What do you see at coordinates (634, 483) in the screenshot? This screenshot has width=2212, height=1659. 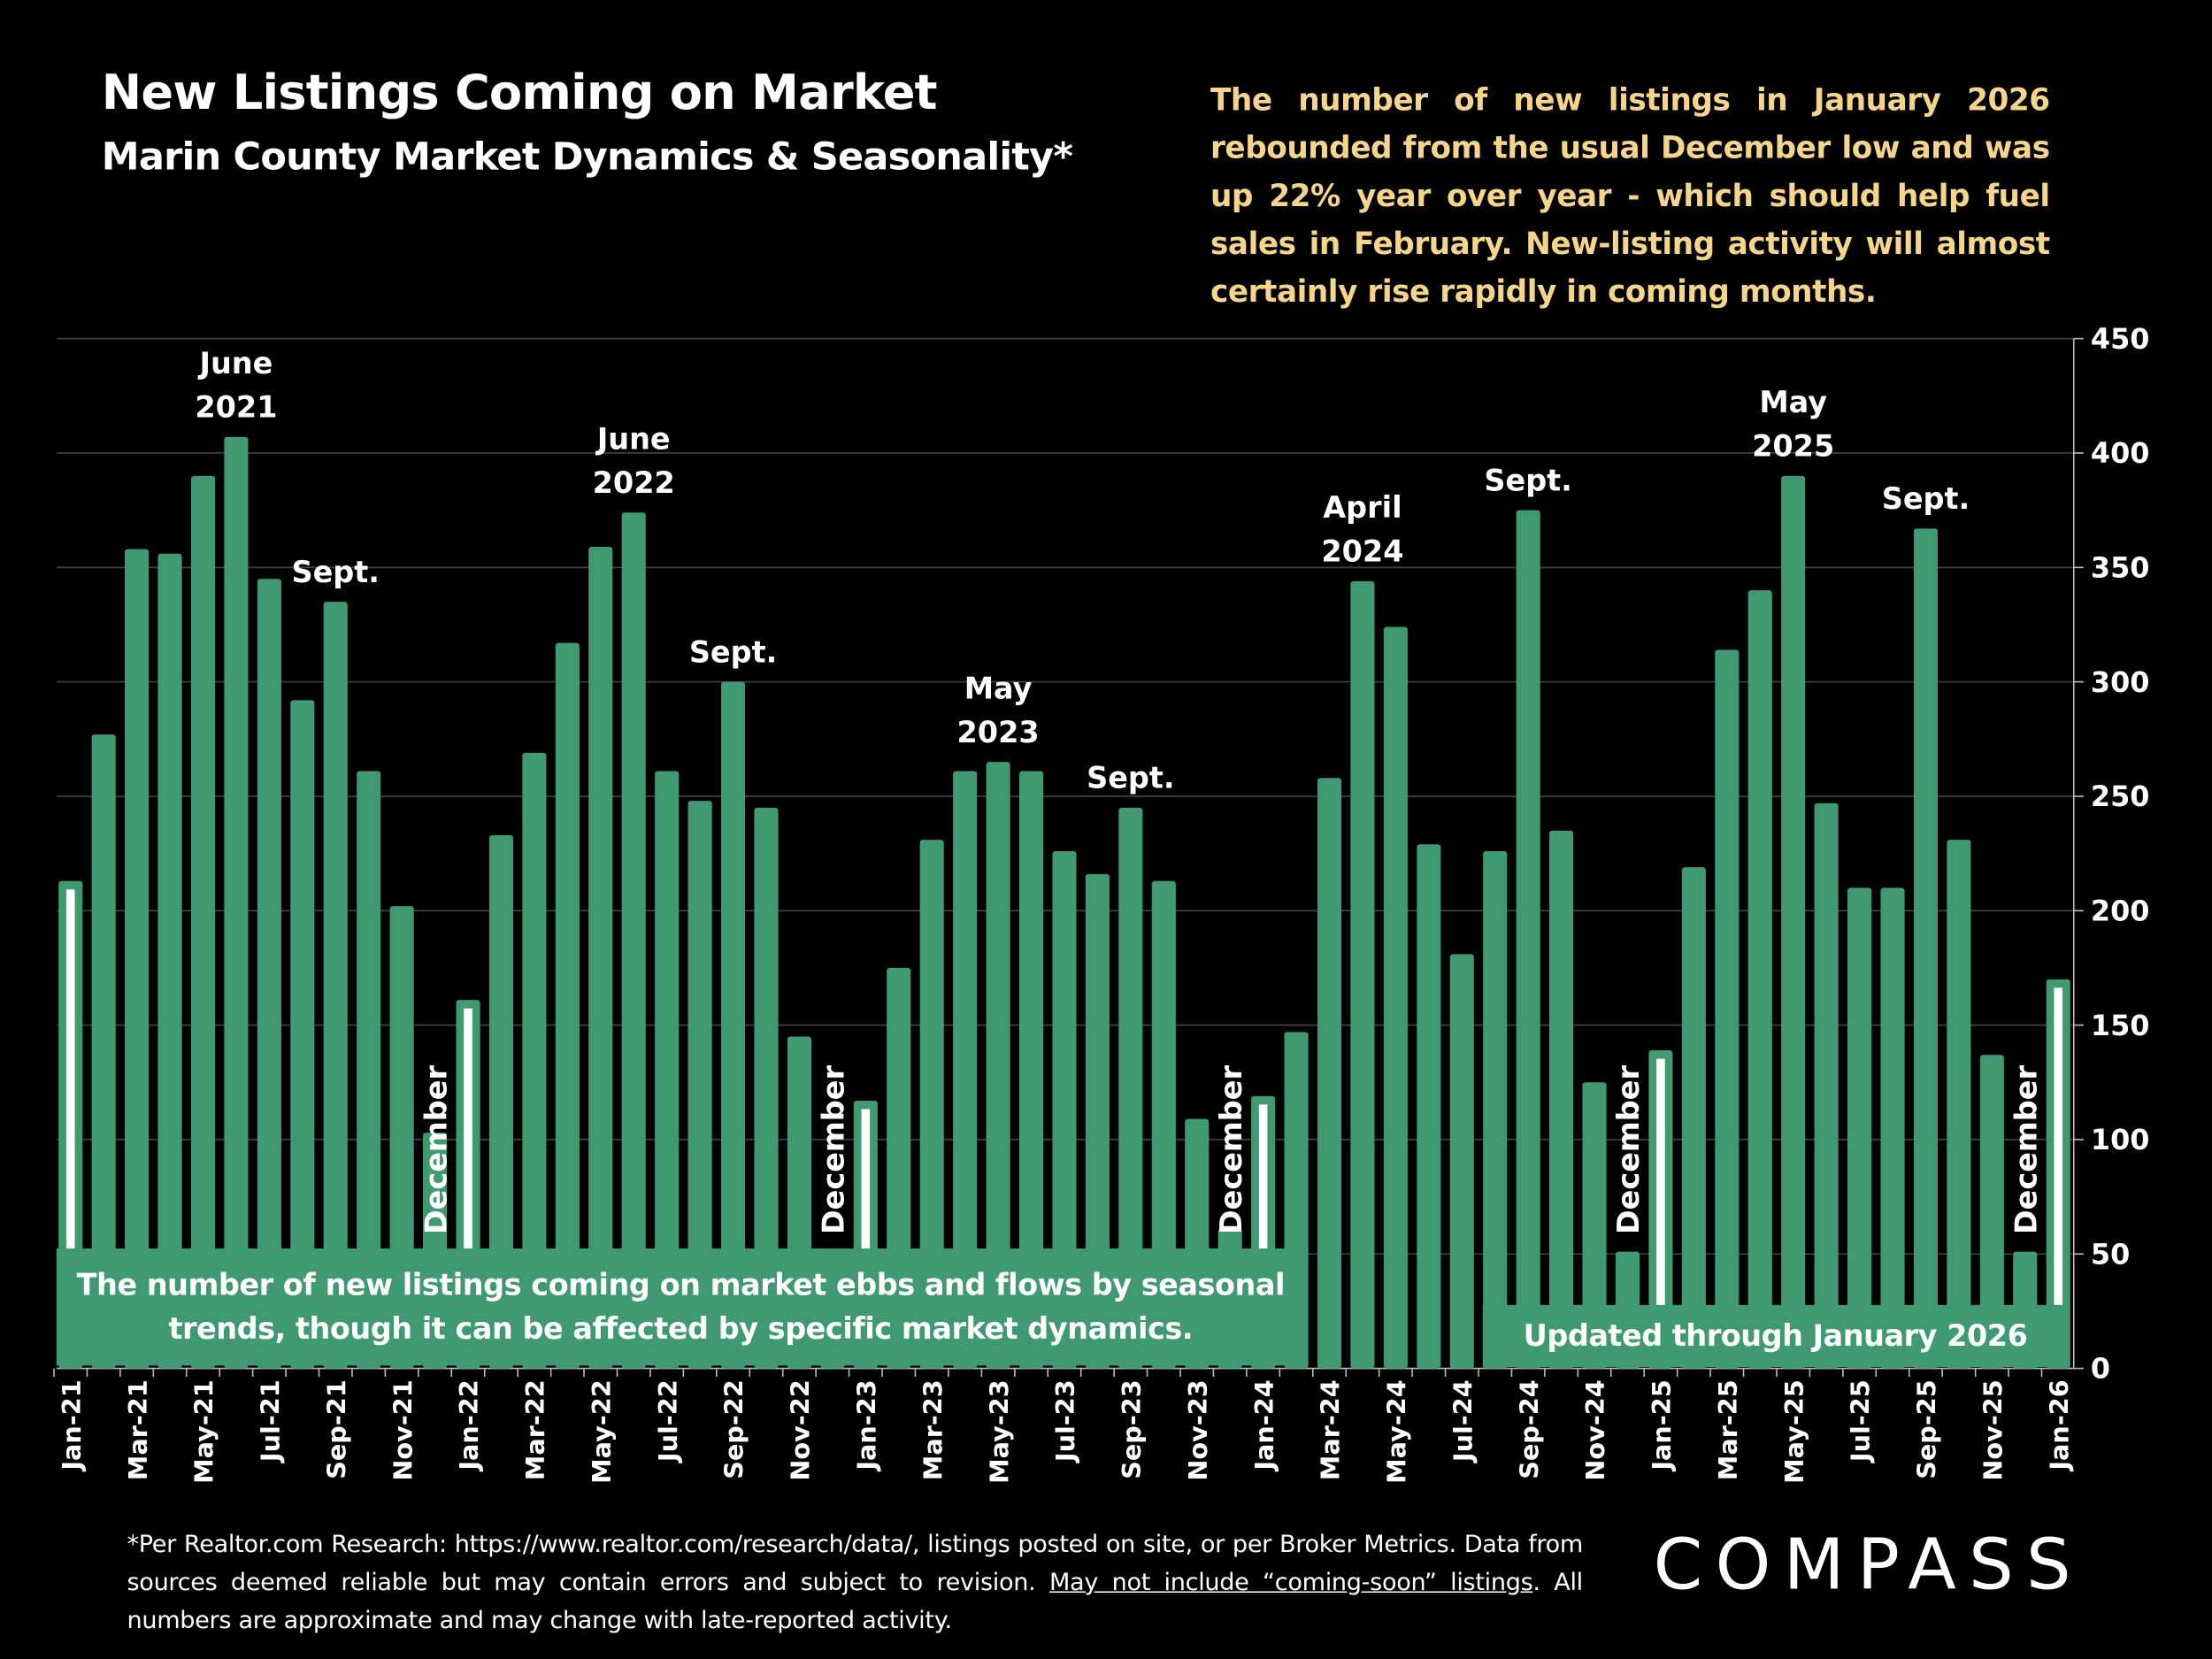 I see `peak-annotation: 2022` at bounding box center [634, 483].